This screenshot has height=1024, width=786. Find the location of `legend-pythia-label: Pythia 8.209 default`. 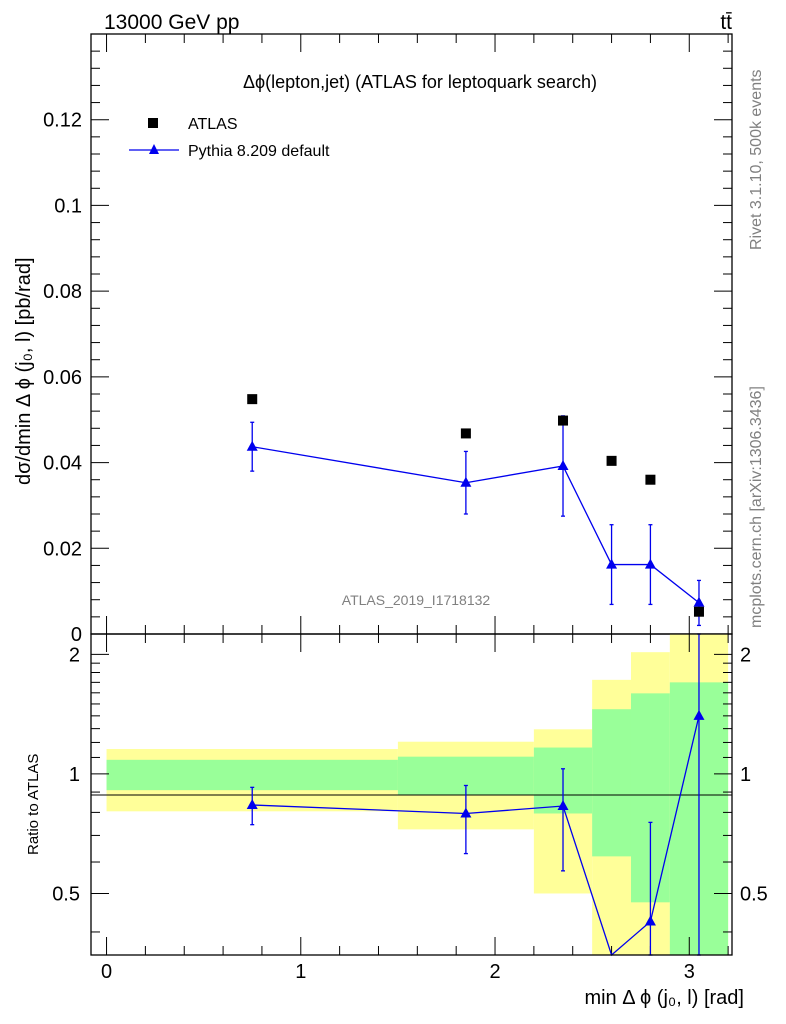

legend-pythia-label: Pythia 8.209 default is located at coordinates (259, 151).